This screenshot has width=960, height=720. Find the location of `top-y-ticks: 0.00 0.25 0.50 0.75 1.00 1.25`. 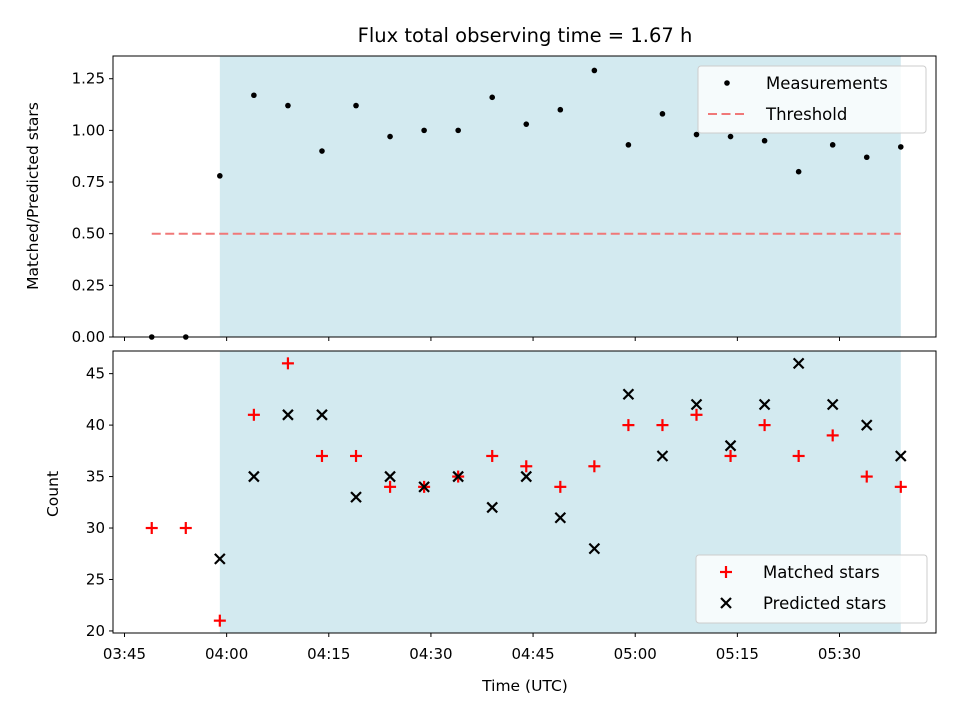

top-y-ticks: 0.00 0.25 0.50 0.75 1.00 1.25 is located at coordinates (92, 208).